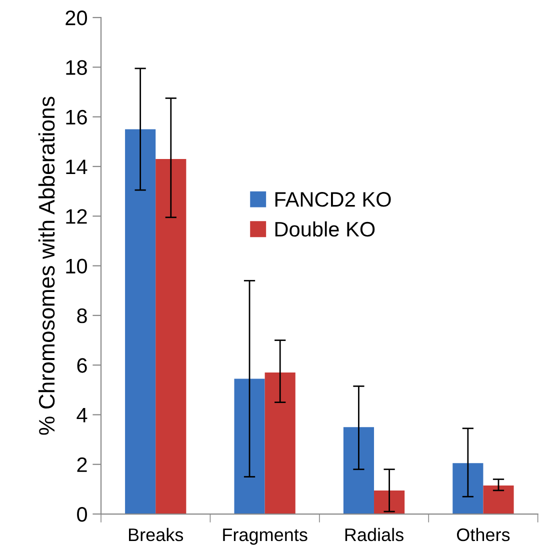 This screenshot has width=546, height=548. I want to click on y-tick-label: 0, so click(82, 514).